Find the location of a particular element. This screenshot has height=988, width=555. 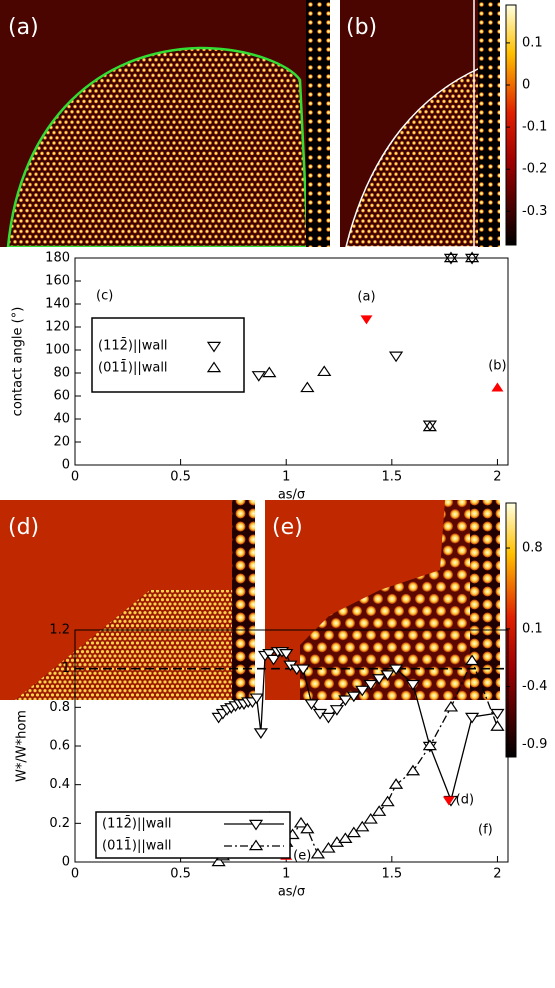

highlight-label: (a) is located at coordinates (366, 296).